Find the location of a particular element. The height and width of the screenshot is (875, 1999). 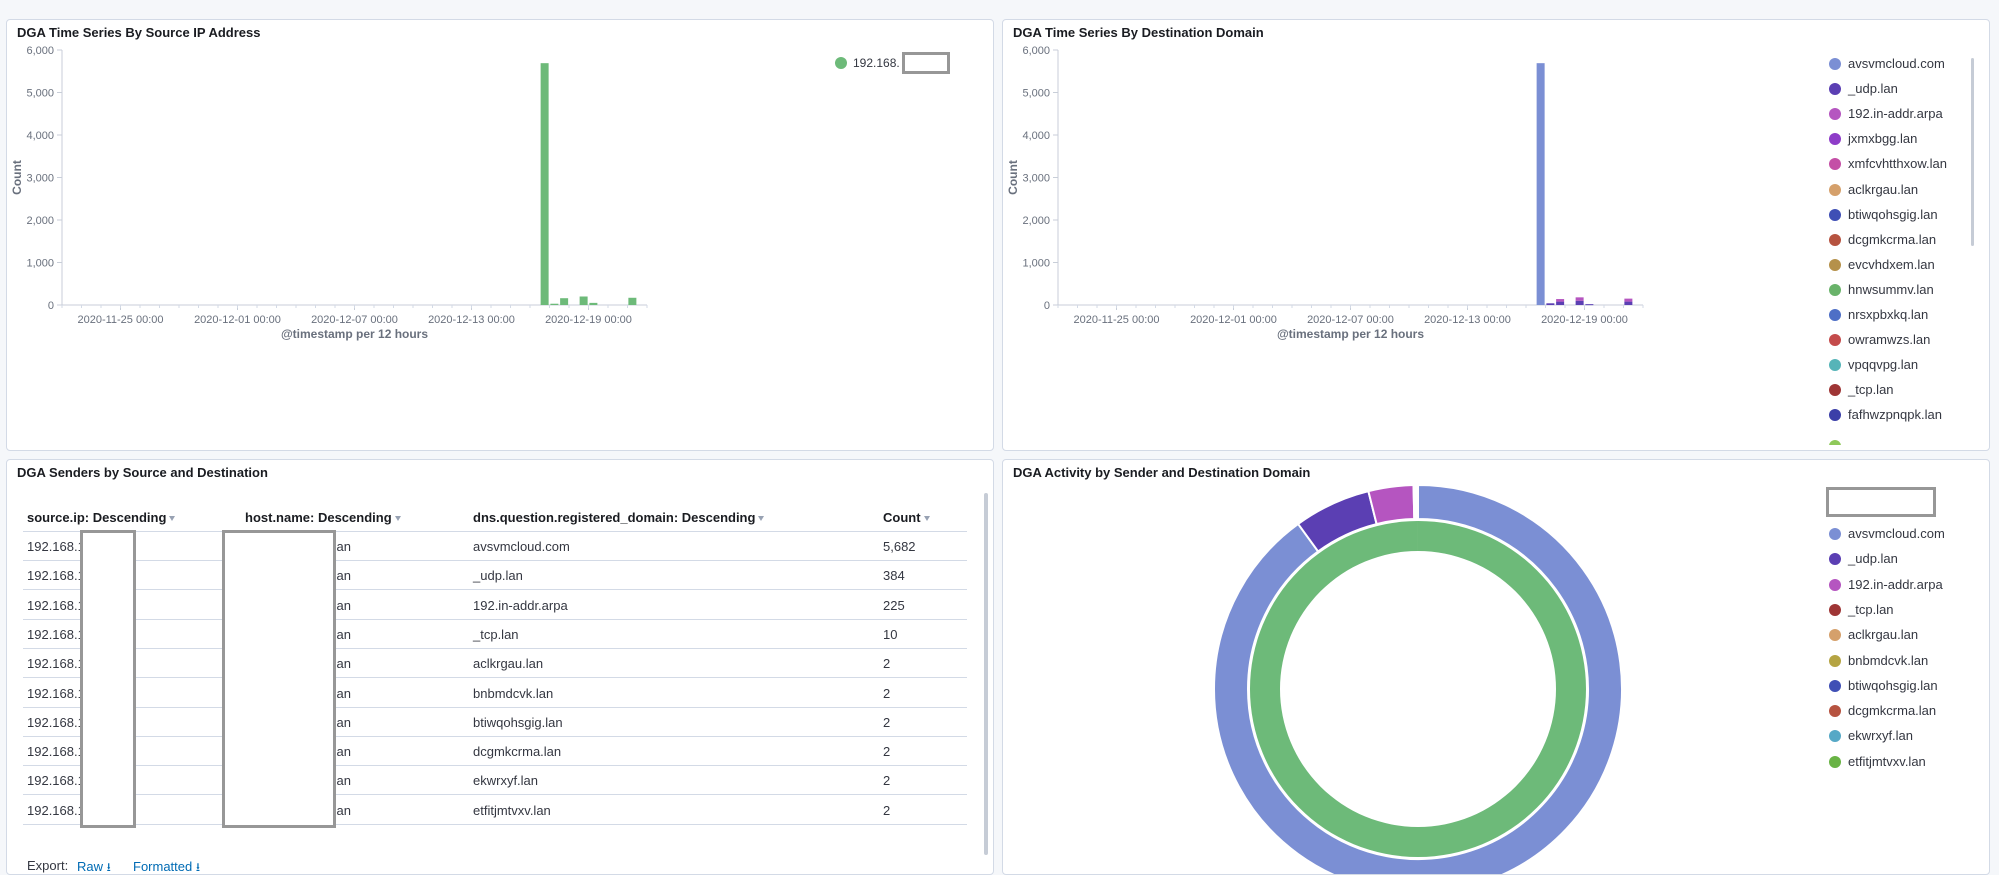

table-column-header: Count is located at coordinates (906, 517).